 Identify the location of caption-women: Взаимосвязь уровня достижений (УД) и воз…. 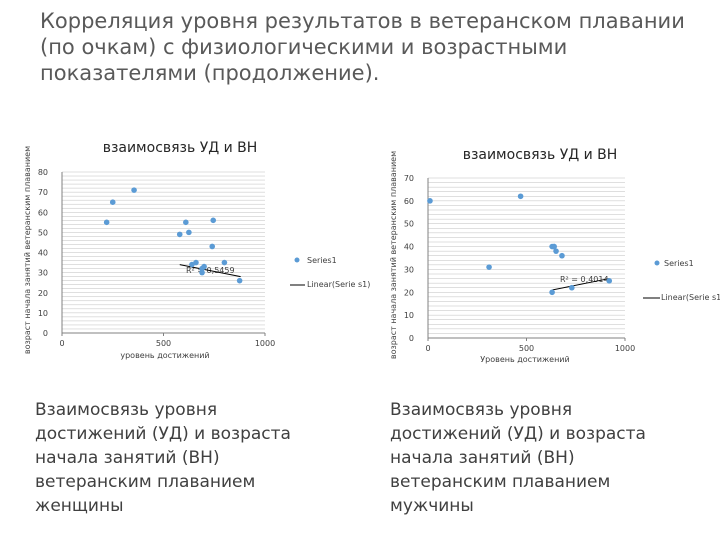
(163, 458).